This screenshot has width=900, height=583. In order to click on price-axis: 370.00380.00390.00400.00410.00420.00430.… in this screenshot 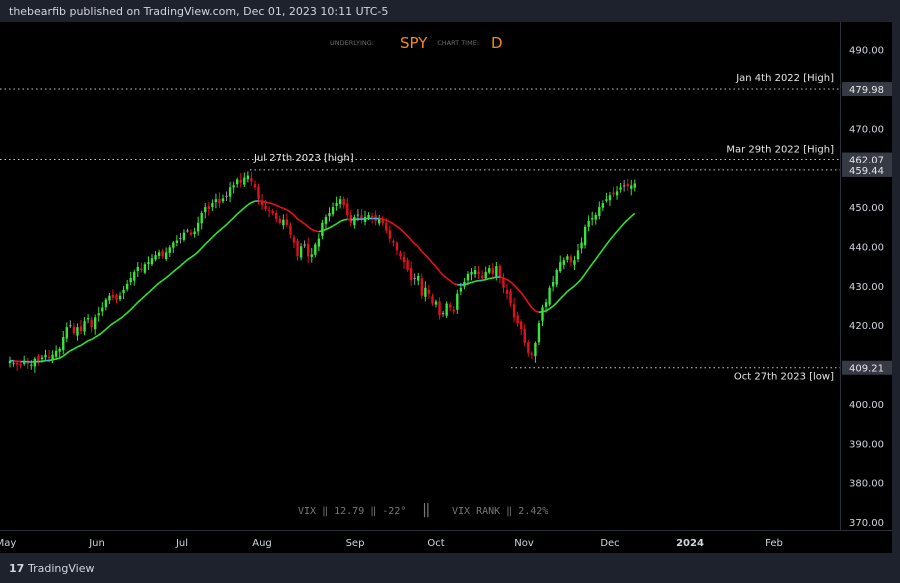, I will do `click(866, 276)`.